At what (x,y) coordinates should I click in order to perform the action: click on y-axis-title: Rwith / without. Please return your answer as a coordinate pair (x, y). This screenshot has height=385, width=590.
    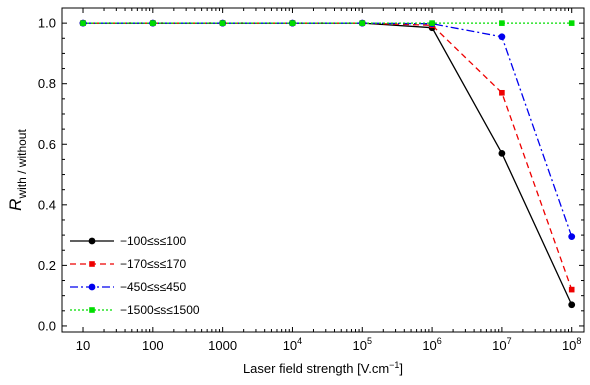
    Looking at the image, I should click on (17, 170).